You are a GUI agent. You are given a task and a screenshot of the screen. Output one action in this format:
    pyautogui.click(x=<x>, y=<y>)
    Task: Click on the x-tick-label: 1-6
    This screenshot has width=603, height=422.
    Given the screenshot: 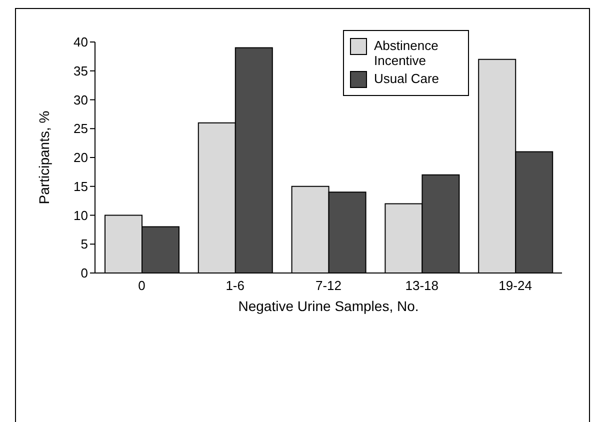 What is the action you would take?
    pyautogui.click(x=235, y=286)
    